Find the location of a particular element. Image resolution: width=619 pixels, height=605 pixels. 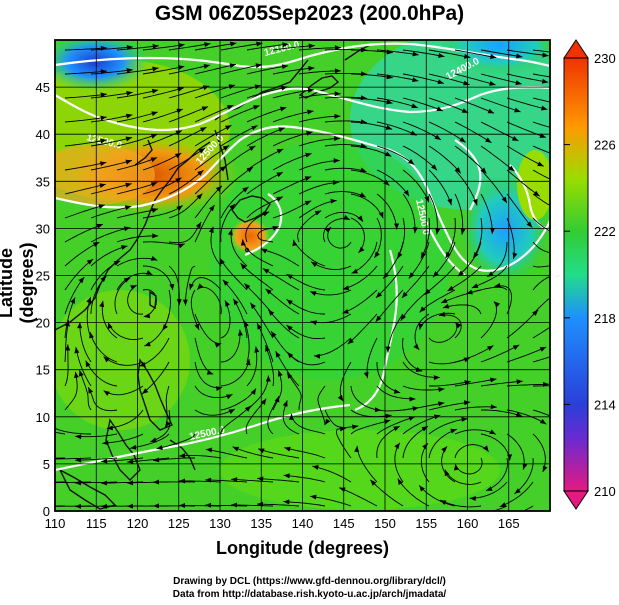

y-tick-label: 35 is located at coordinates (43, 181).